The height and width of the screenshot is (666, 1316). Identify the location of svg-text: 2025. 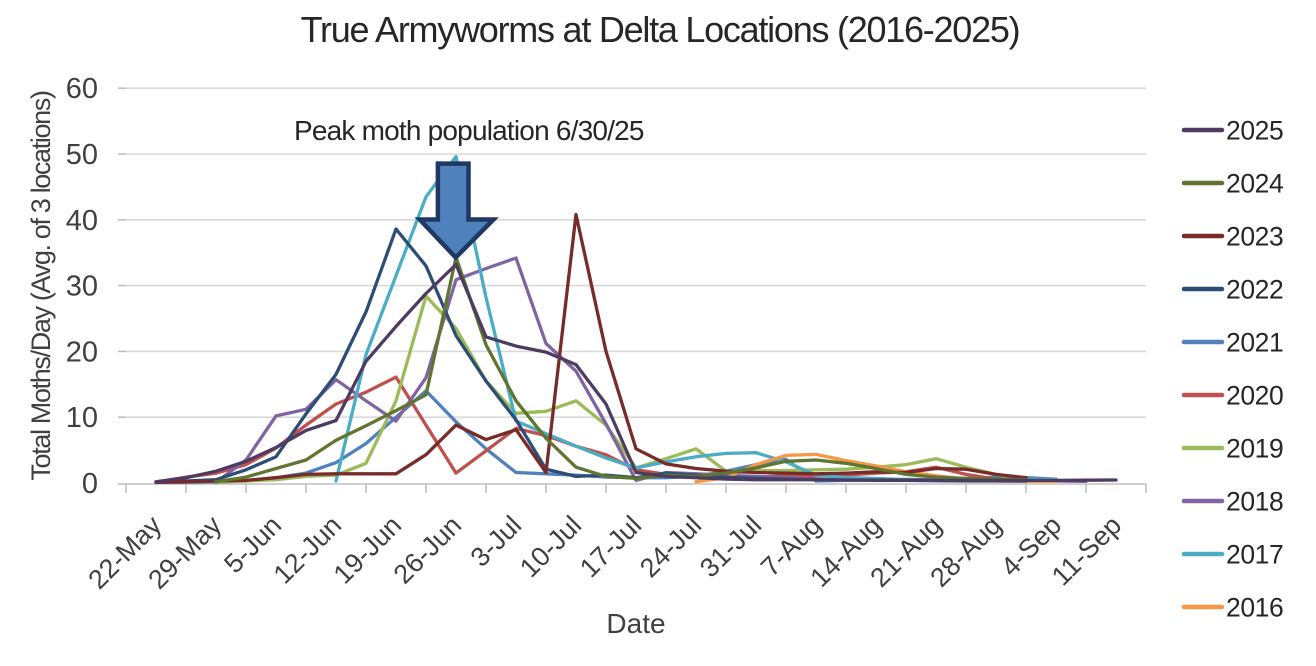
(1254, 131).